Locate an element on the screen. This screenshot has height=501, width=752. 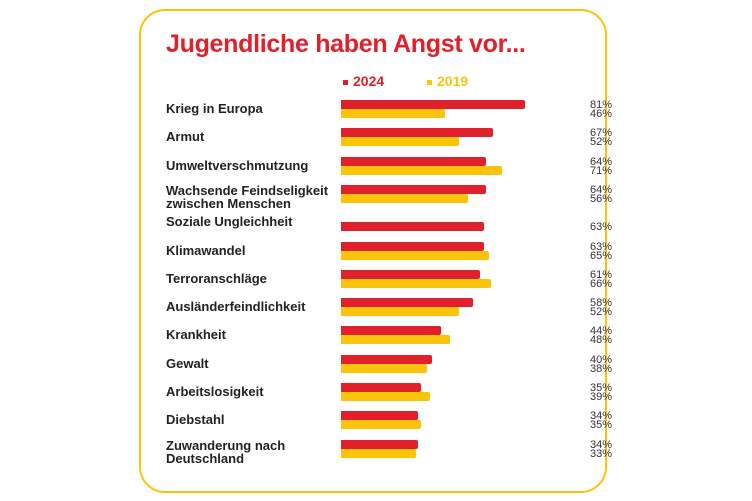
category-label: Zuwanderung nach Deutschland is located at coordinates (226, 451).